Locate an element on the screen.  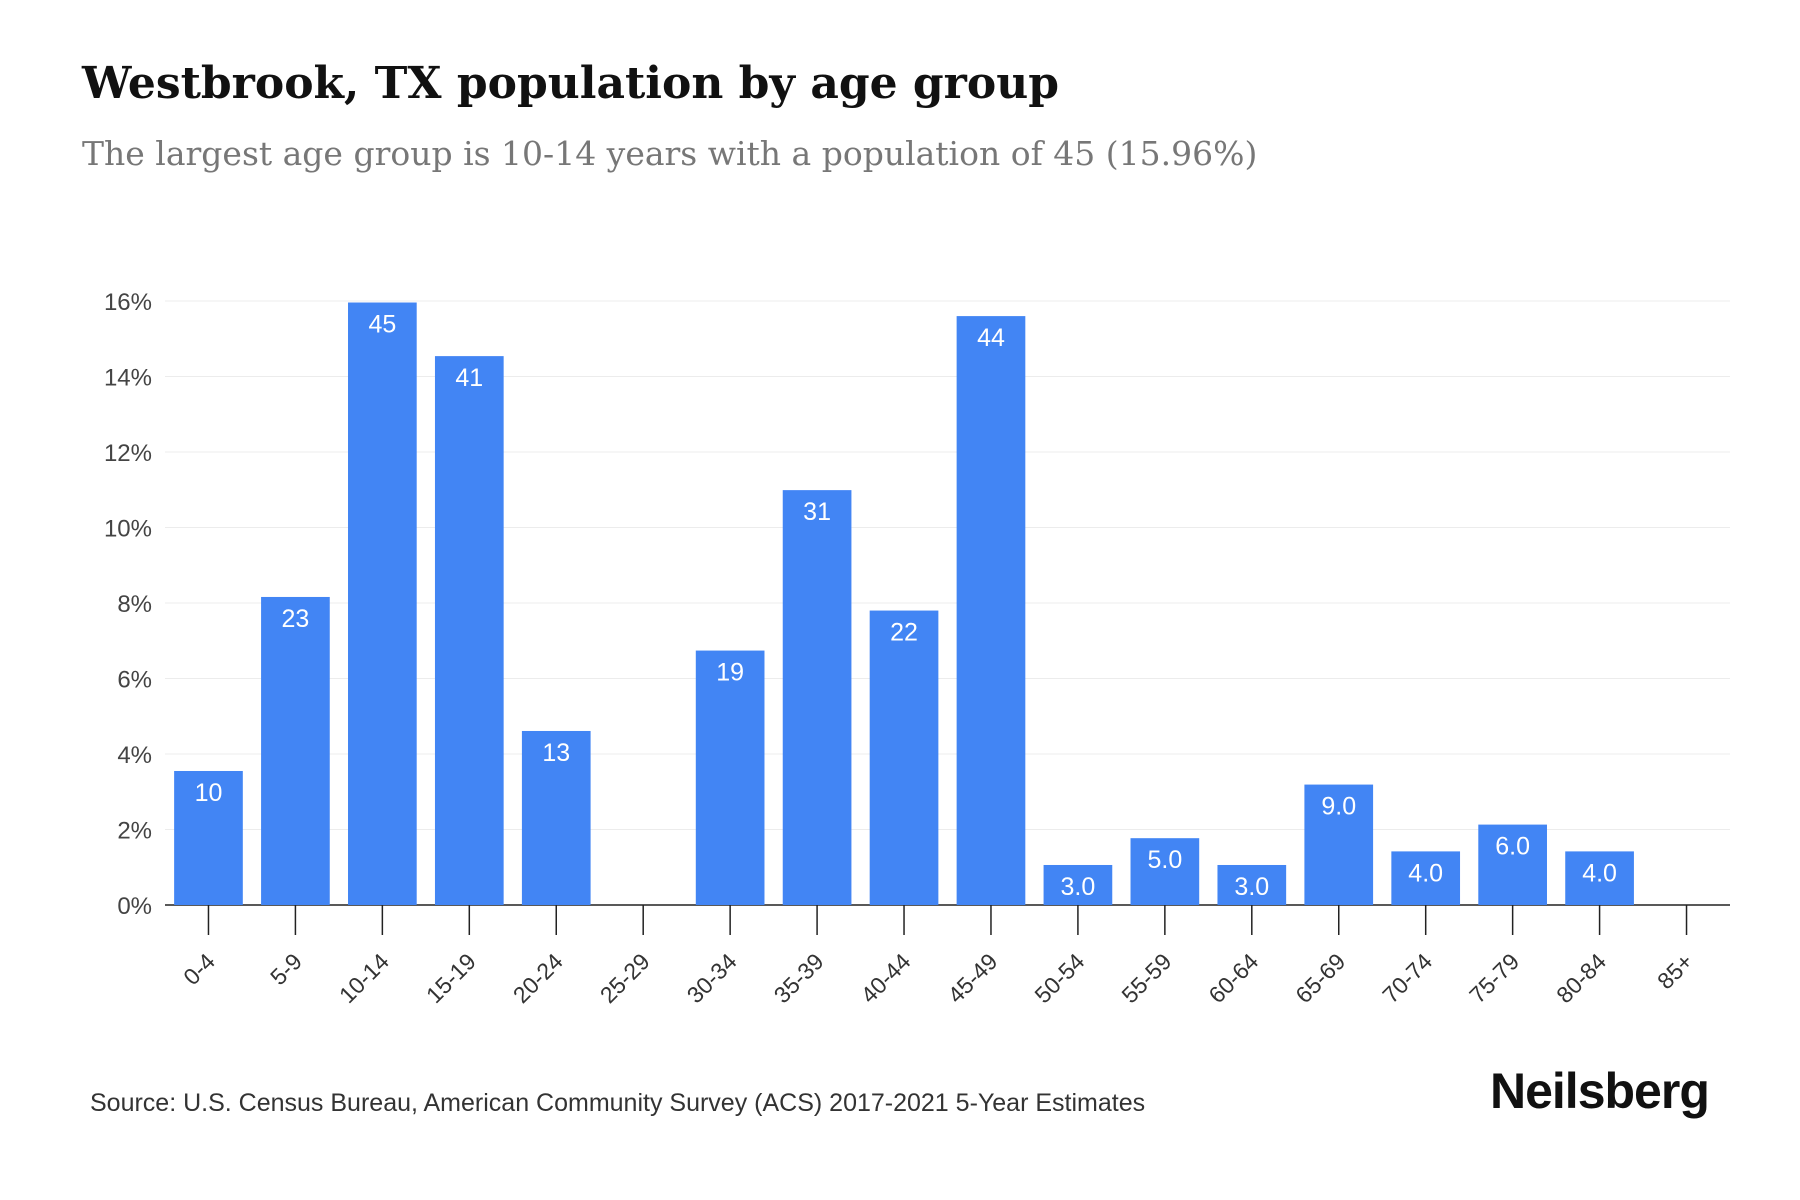
x-tick-label: 25-29 is located at coordinates (625, 978).